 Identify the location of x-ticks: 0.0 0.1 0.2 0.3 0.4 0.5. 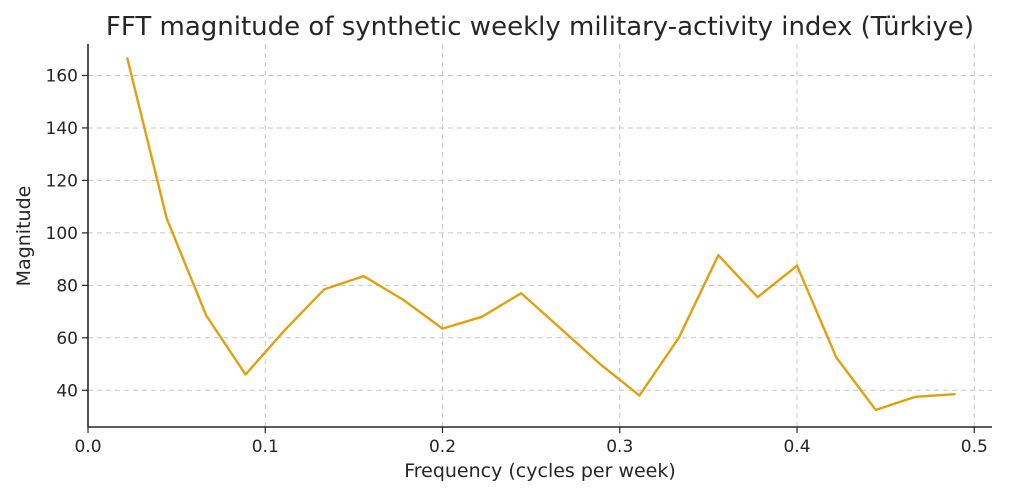
(531, 442).